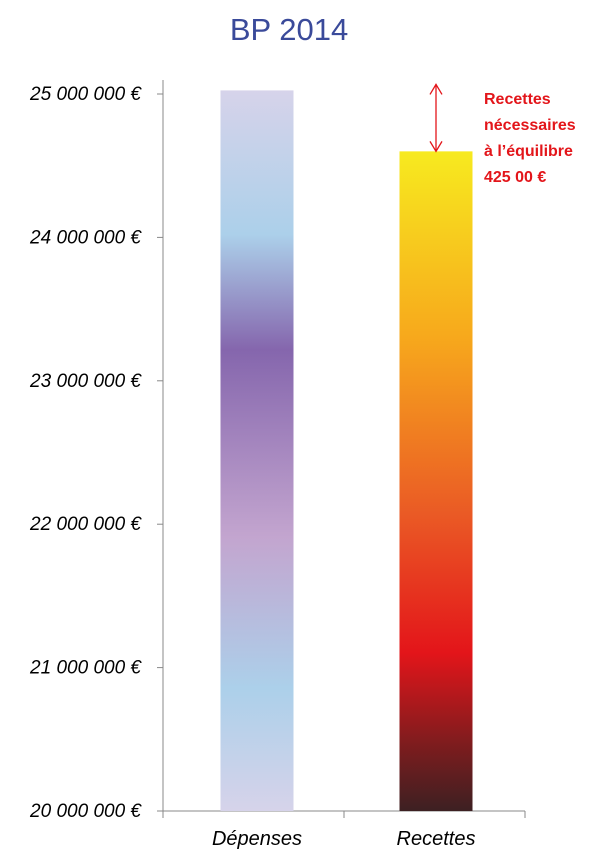 The image size is (607, 854). Describe the element at coordinates (436, 481) in the screenshot. I see `bar-recettes` at that location.